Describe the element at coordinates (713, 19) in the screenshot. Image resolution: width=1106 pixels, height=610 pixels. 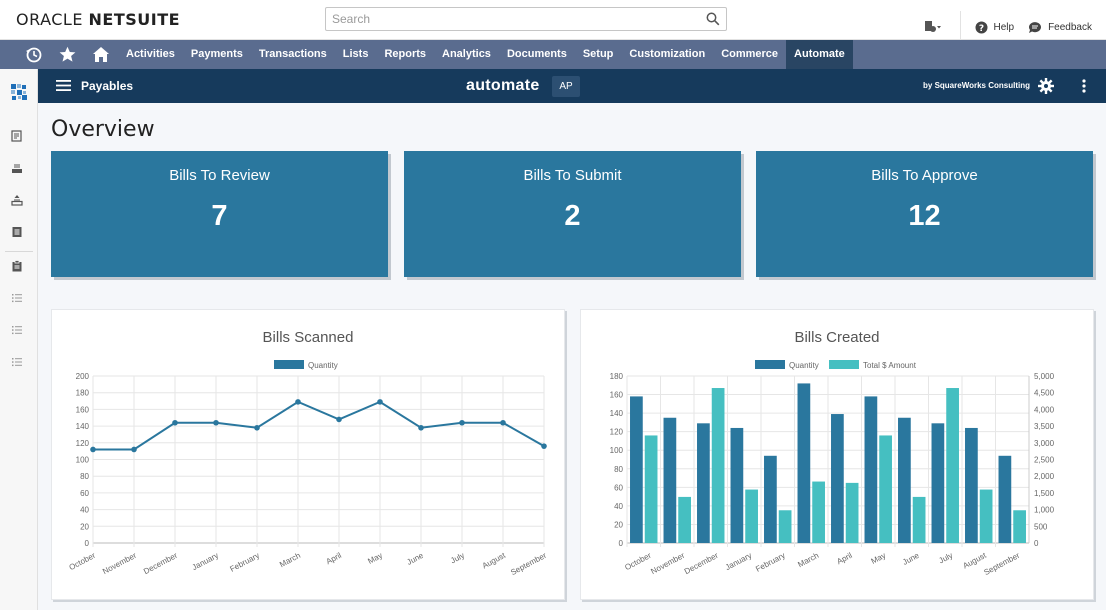
I see `search-icon` at that location.